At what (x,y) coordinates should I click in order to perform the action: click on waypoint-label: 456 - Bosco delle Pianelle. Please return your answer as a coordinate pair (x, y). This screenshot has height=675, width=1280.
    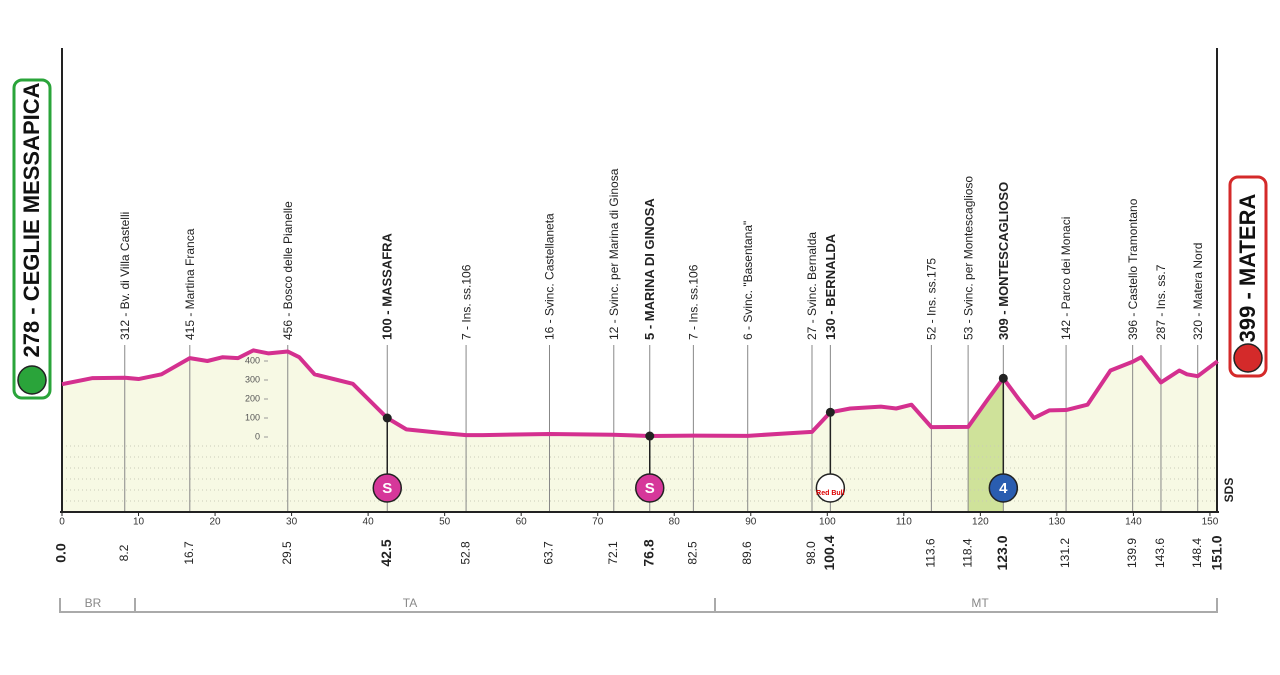
    Looking at the image, I should click on (288, 270).